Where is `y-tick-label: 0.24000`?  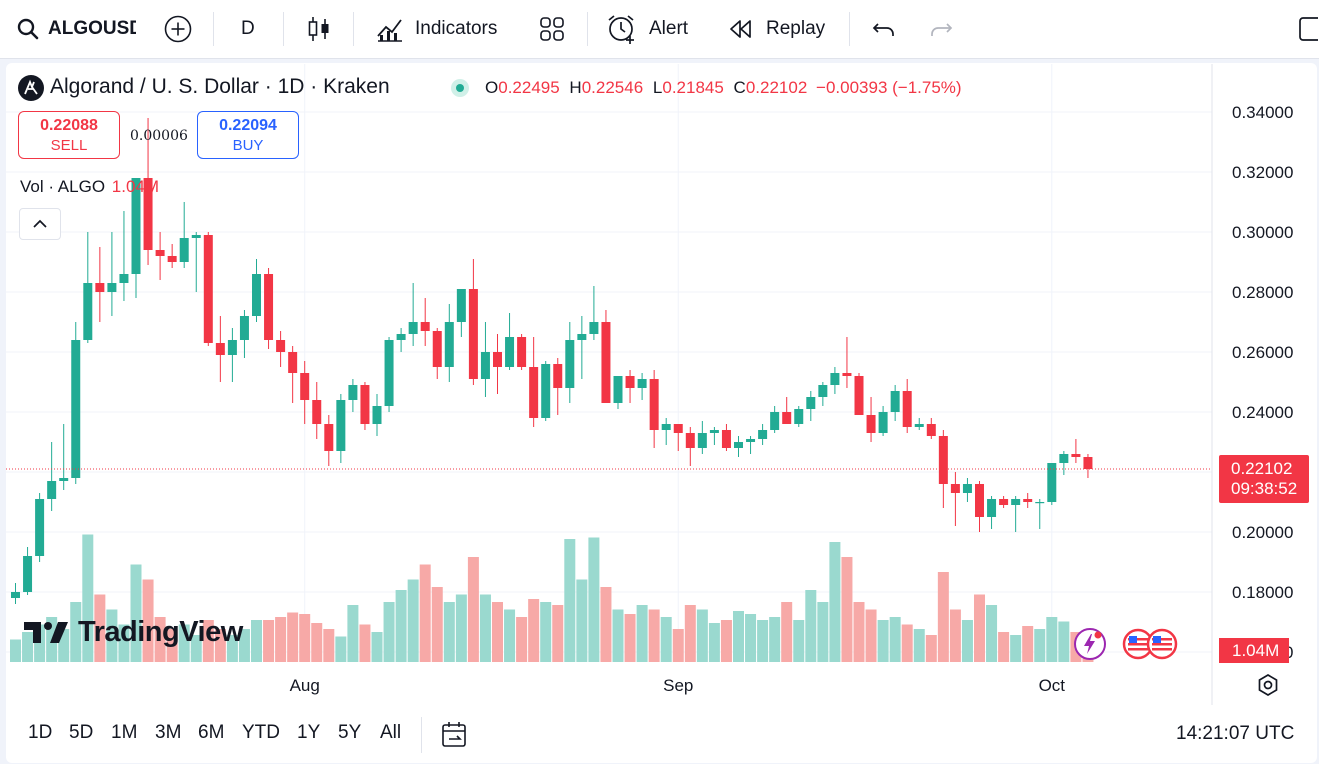
y-tick-label: 0.24000 is located at coordinates (1262, 412).